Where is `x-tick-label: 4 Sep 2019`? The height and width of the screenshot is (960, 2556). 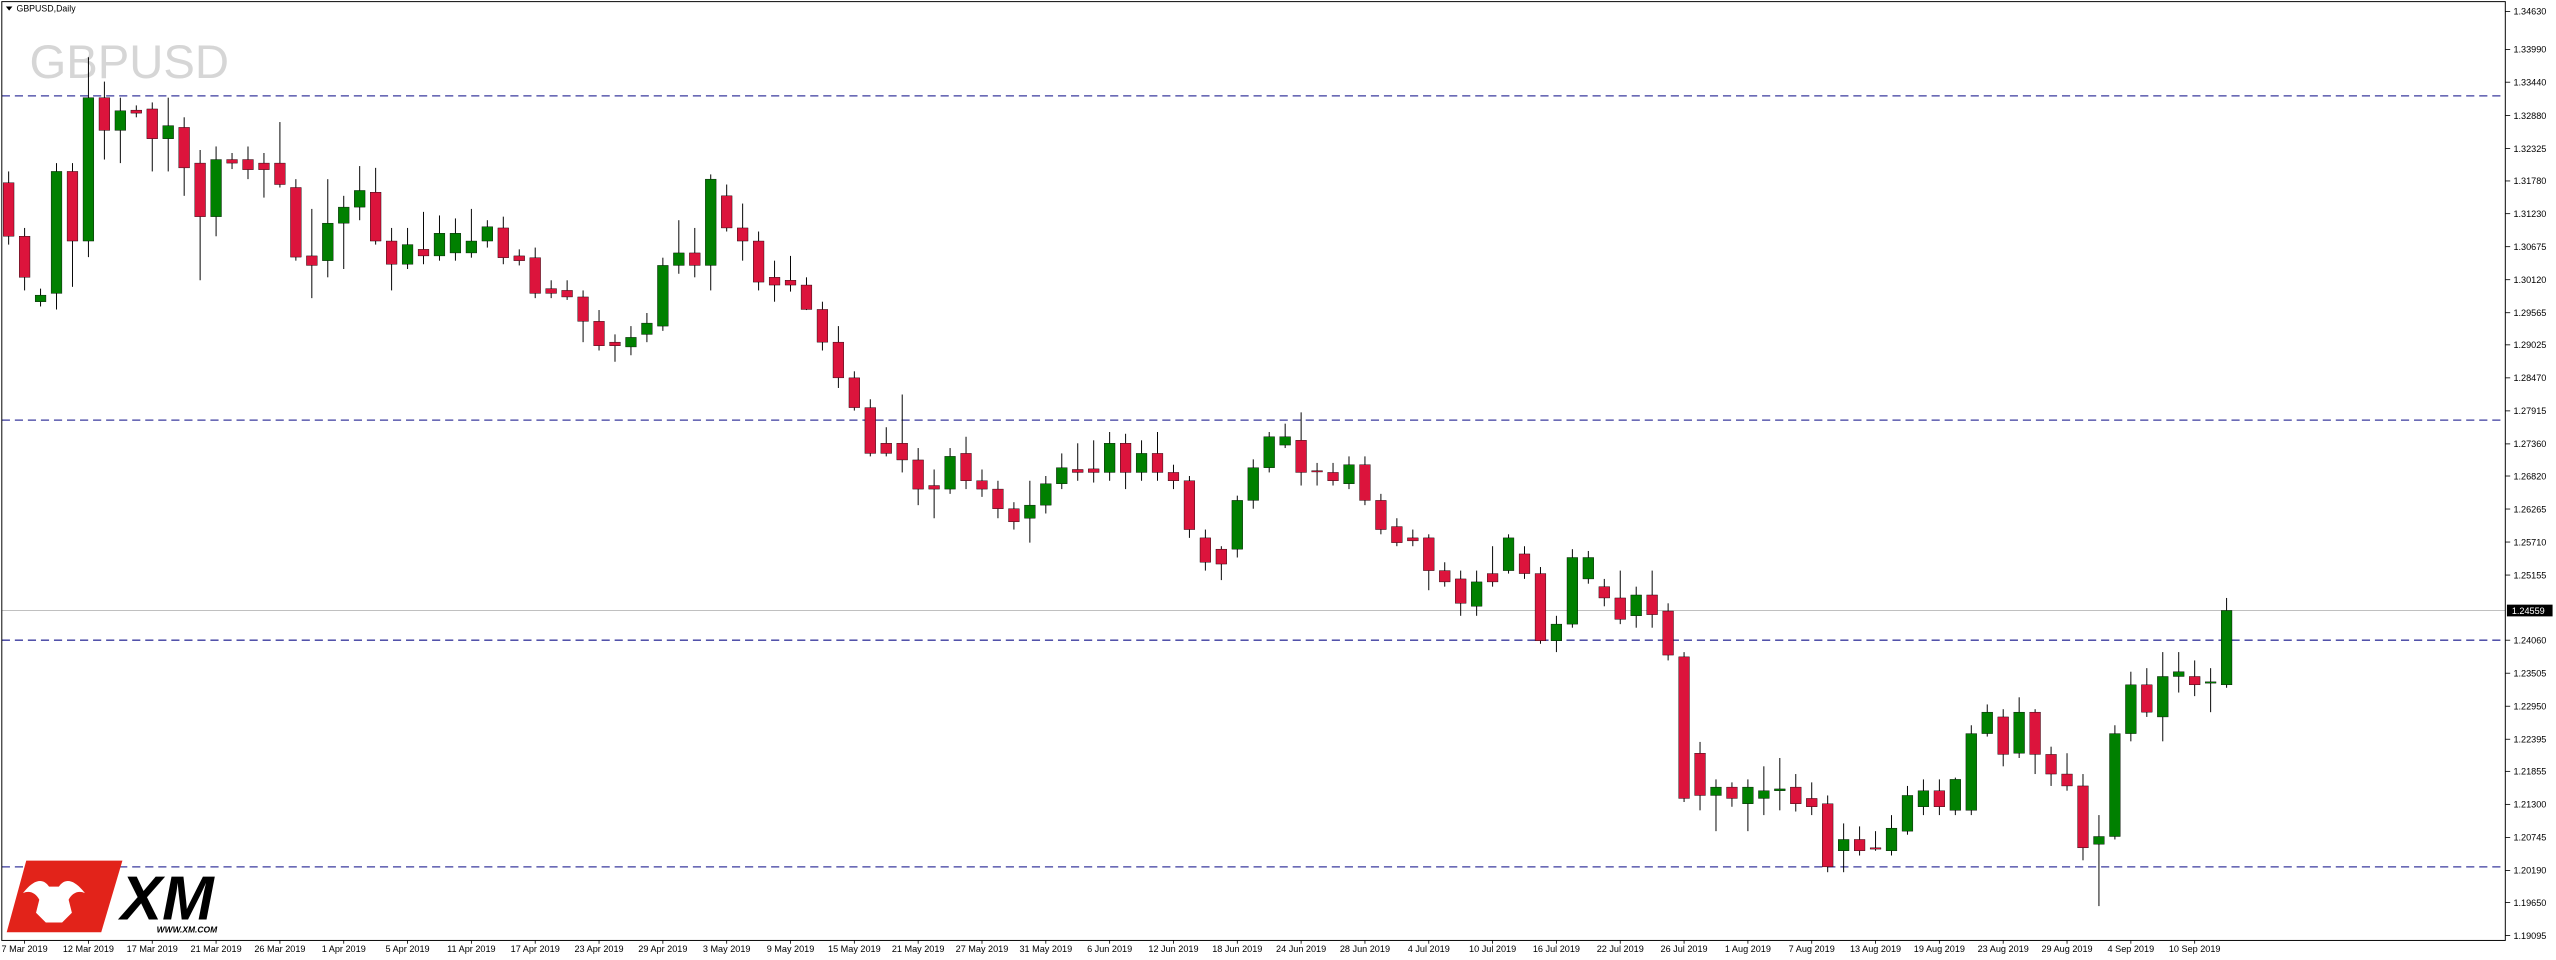 x-tick-label: 4 Sep 2019 is located at coordinates (2131, 949).